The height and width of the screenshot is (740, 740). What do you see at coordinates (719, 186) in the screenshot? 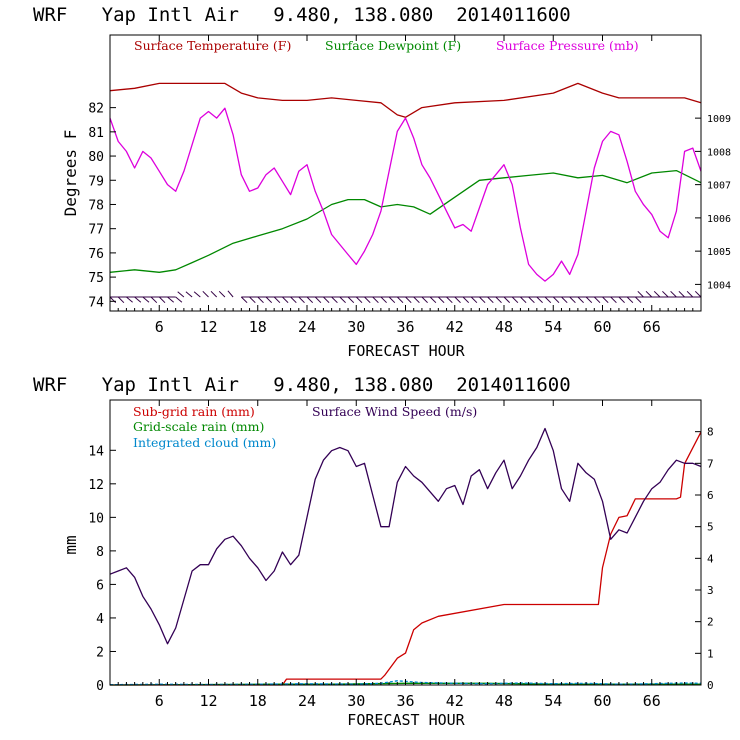
I see `y2-tick-label: 1007` at bounding box center [719, 186].